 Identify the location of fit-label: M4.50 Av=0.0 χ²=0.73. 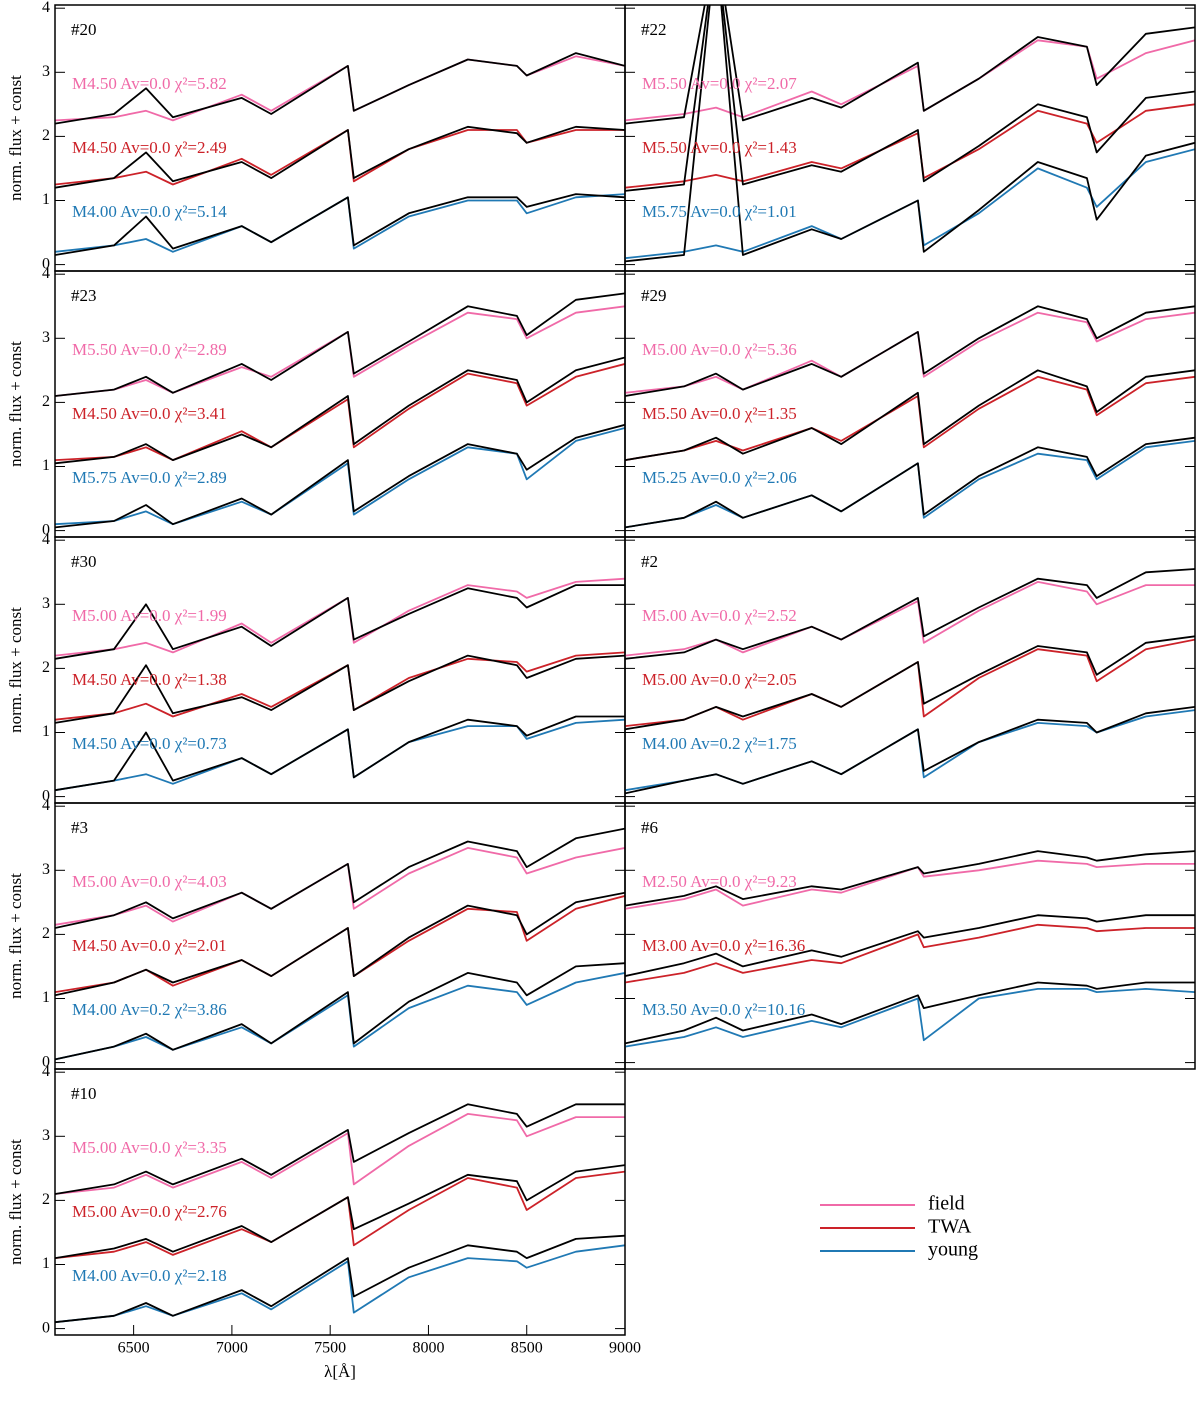
(149, 743).